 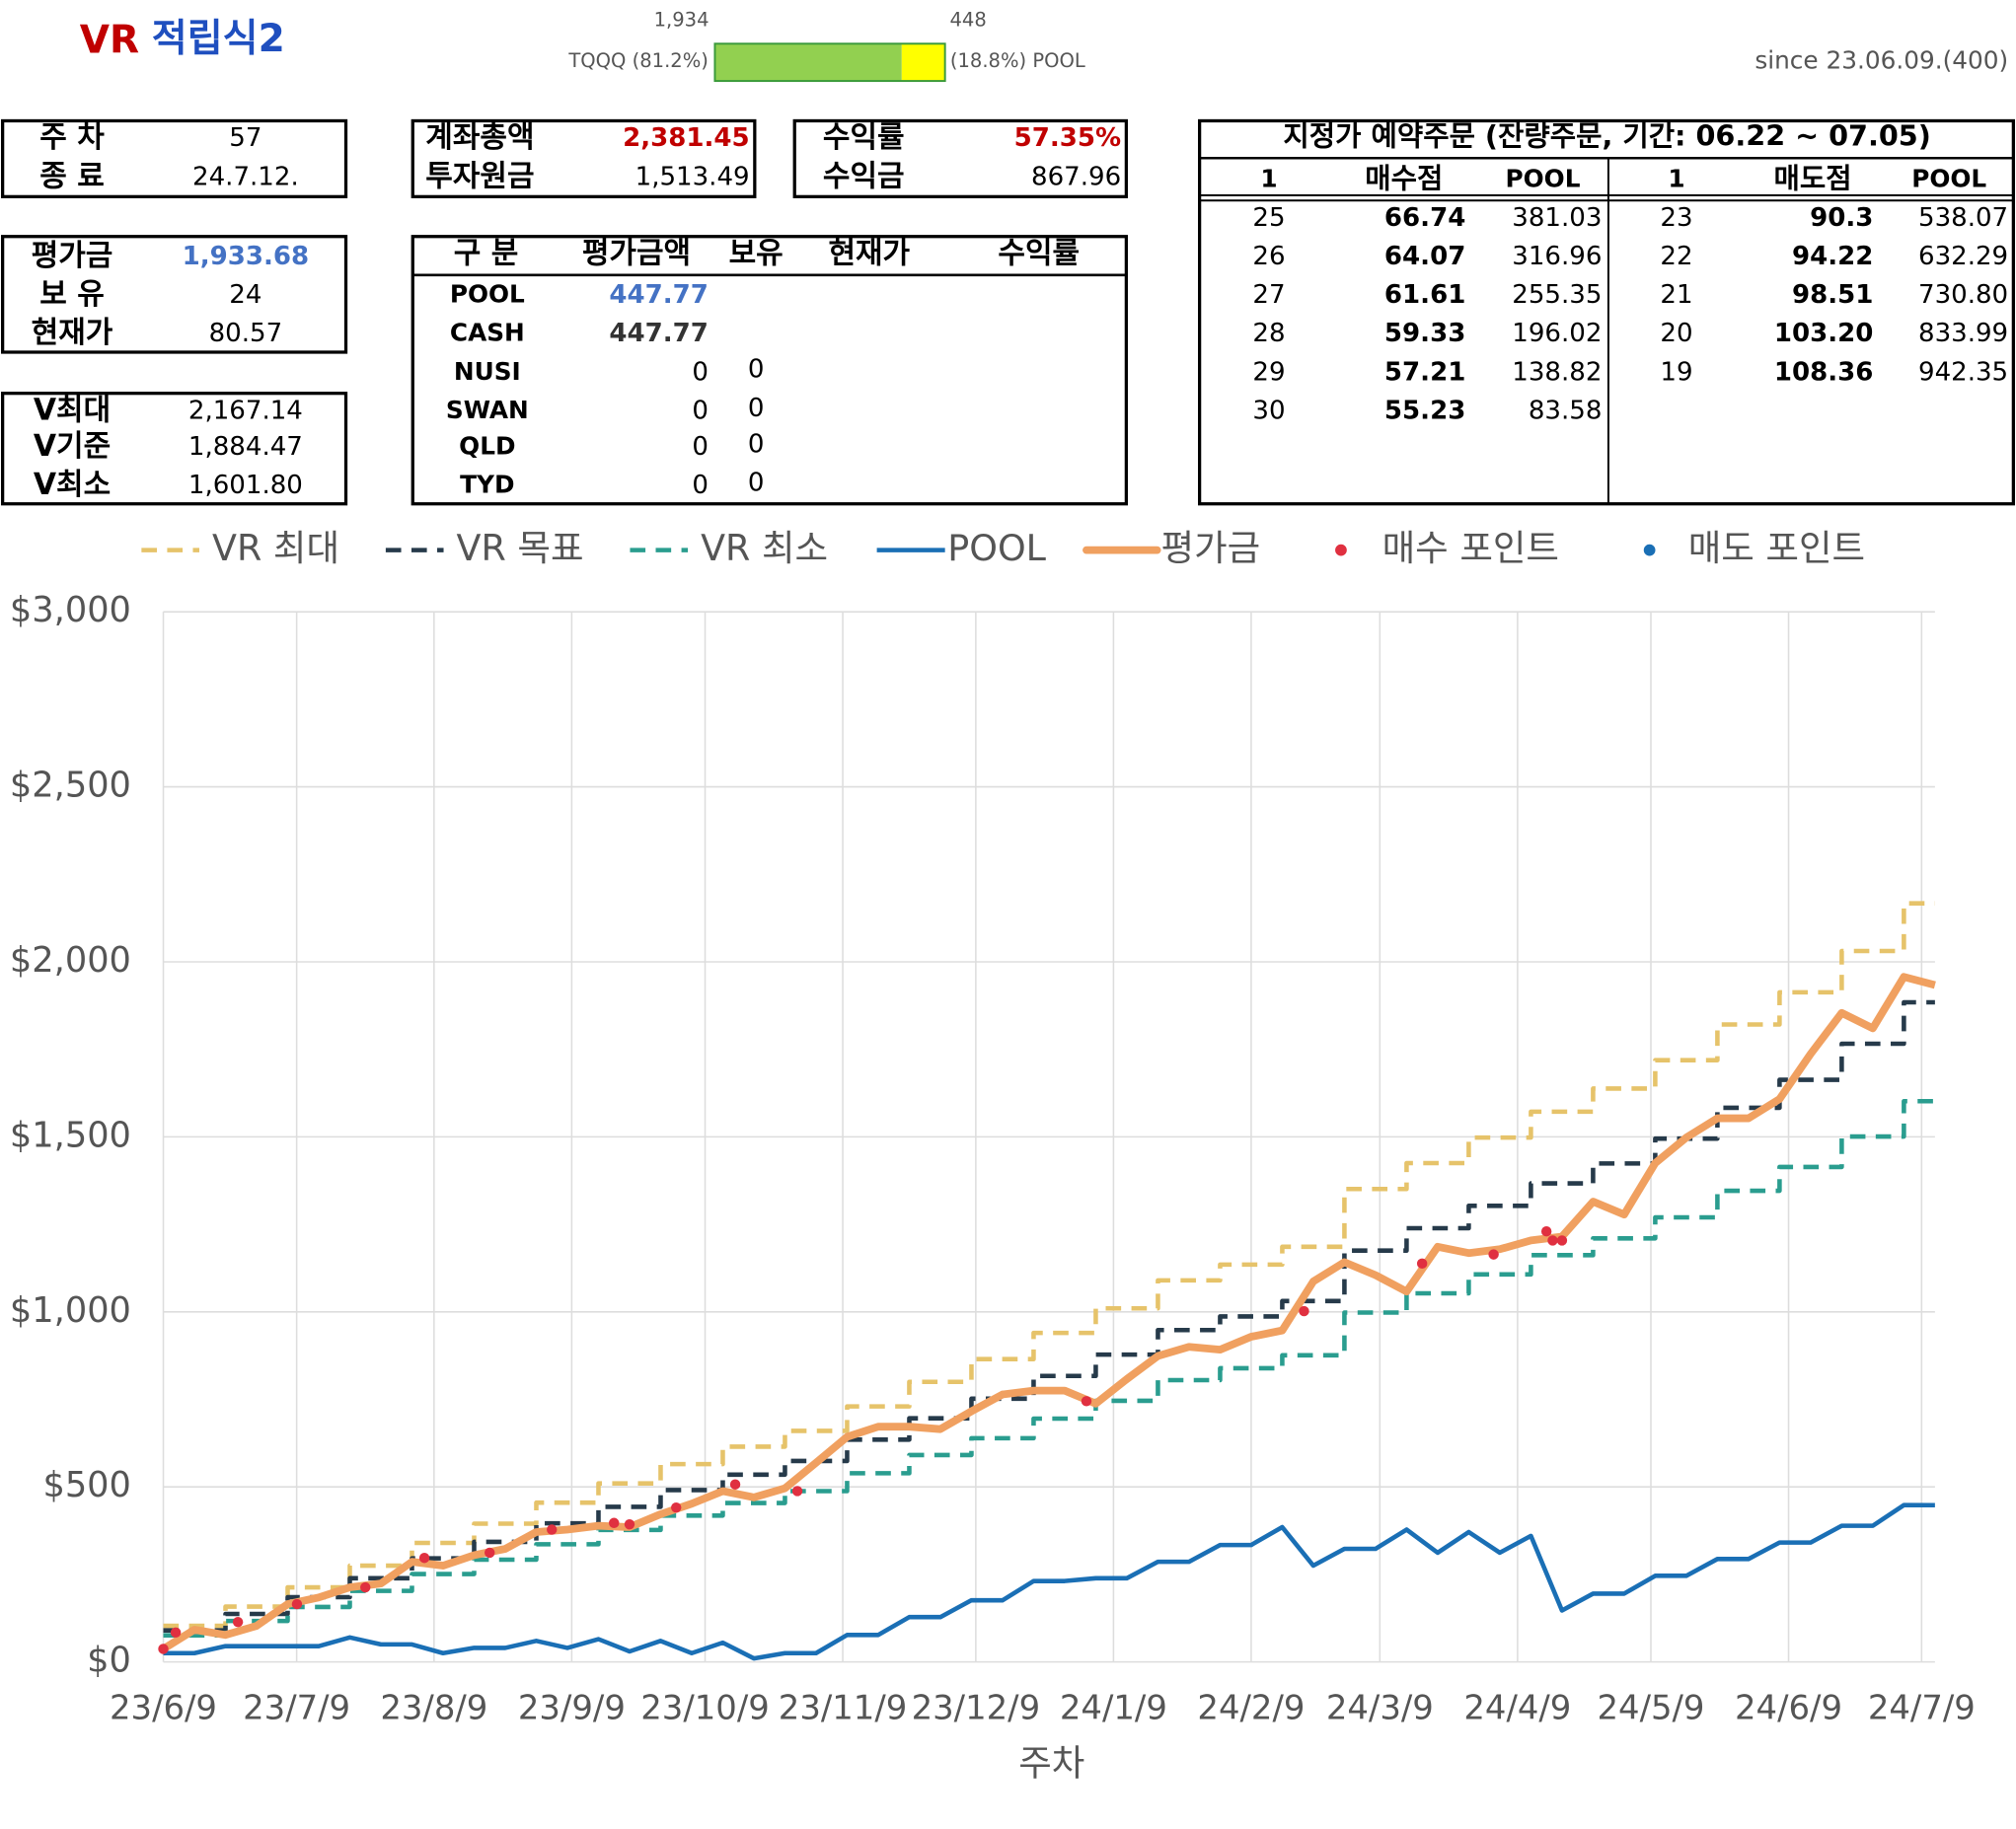 What do you see at coordinates (1471, 548) in the screenshot?
I see `legend-label: 매수 포인트` at bounding box center [1471, 548].